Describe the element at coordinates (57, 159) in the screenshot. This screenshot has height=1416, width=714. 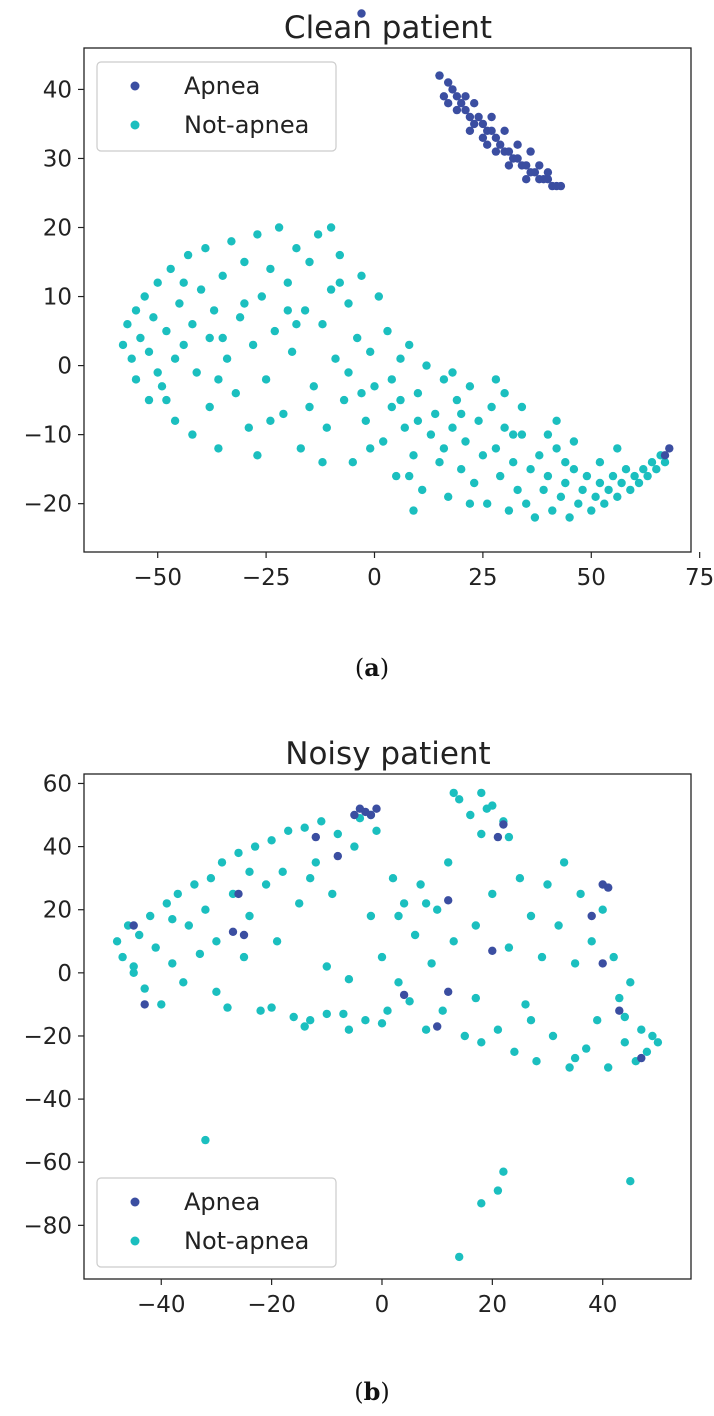
I see `y-tick-label-a: 30` at that location.